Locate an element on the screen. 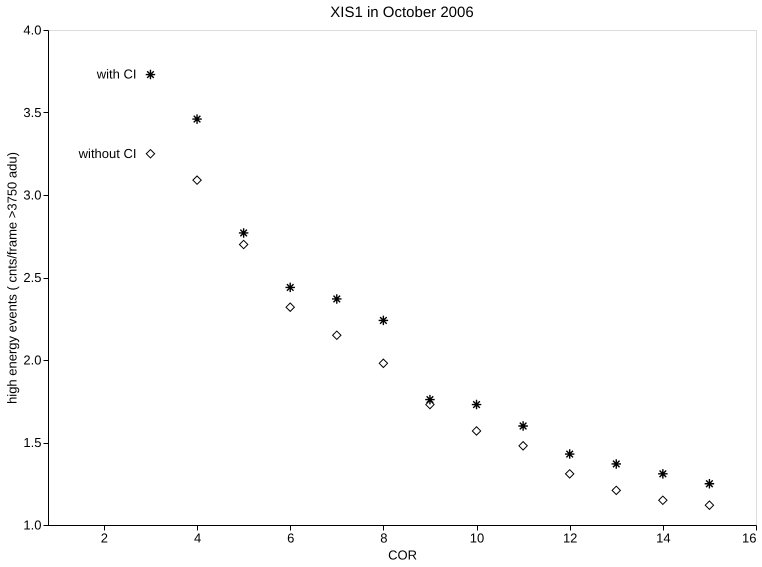 The image size is (762, 567). y-tick-label: 1.0 is located at coordinates (32, 525).